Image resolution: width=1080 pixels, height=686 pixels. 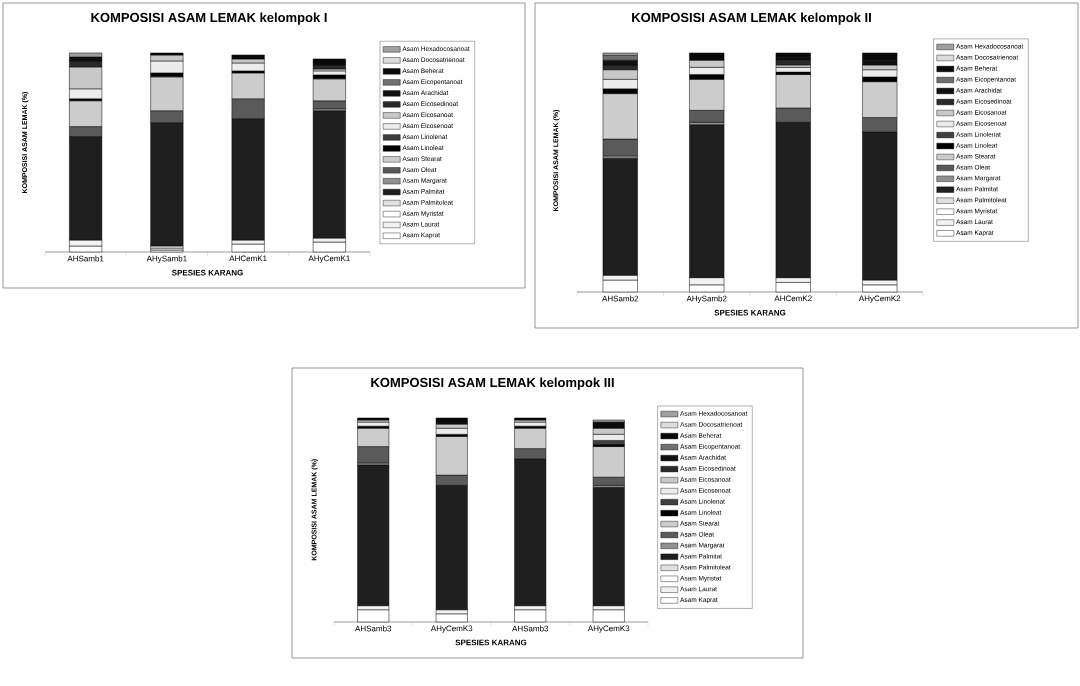 I want to click on x-tick-label: AHCemK1, so click(x=248, y=258).